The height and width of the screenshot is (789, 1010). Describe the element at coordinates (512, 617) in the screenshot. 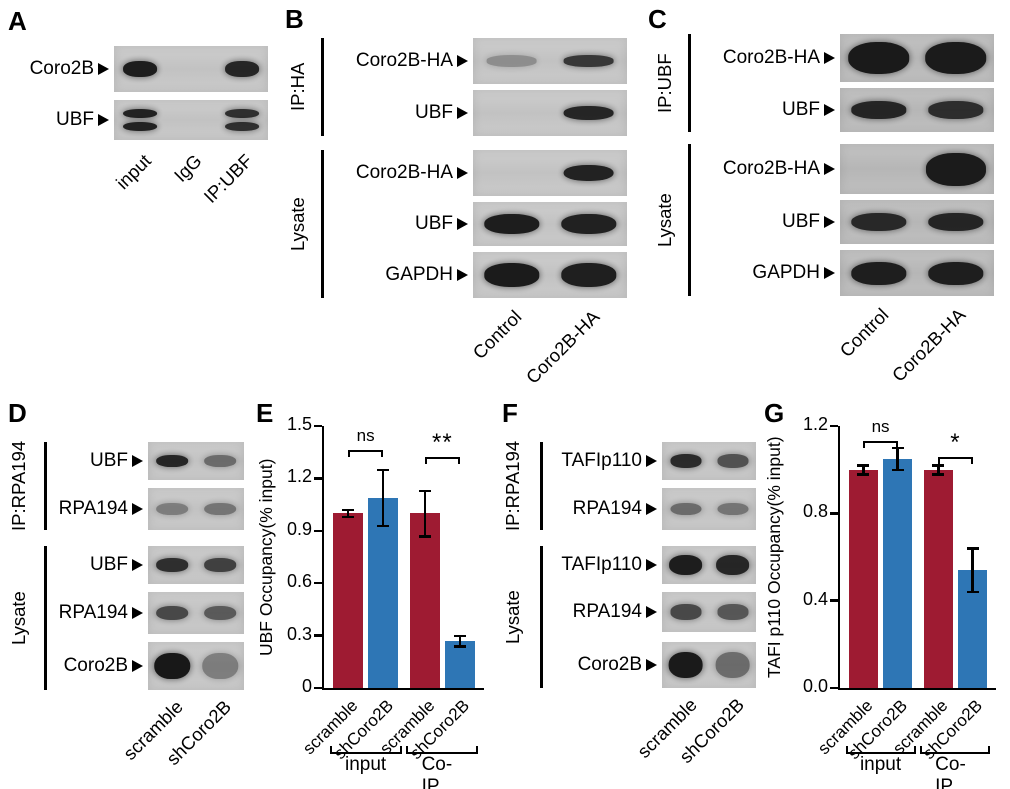

I see `lysate-bracket-label: Lysate` at that location.